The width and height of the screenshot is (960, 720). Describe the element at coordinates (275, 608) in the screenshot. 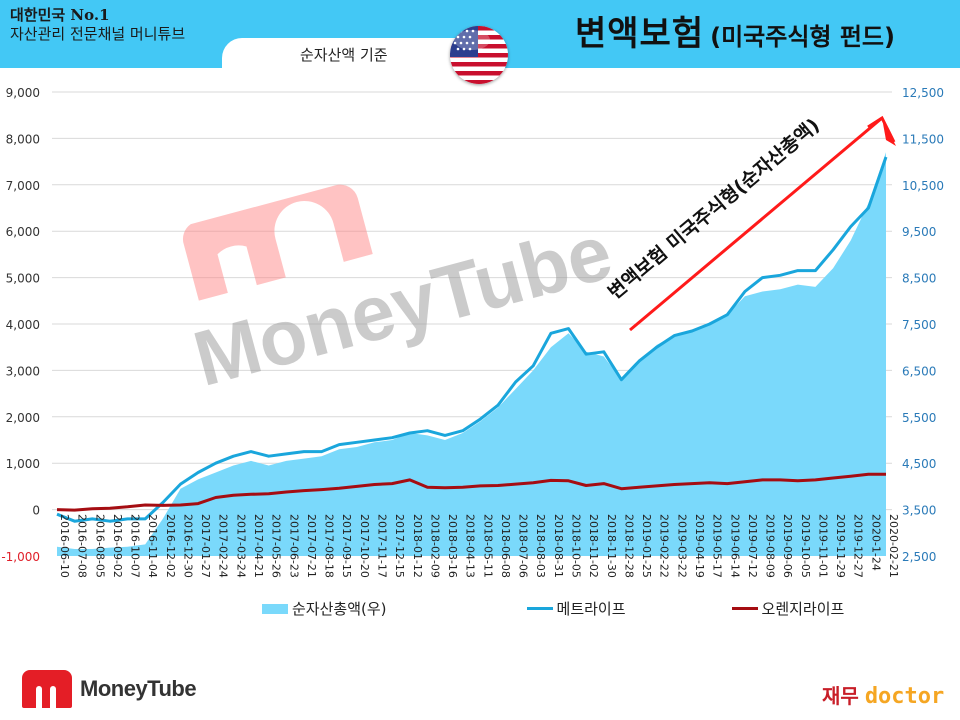

I see `legend-swatch-area` at that location.